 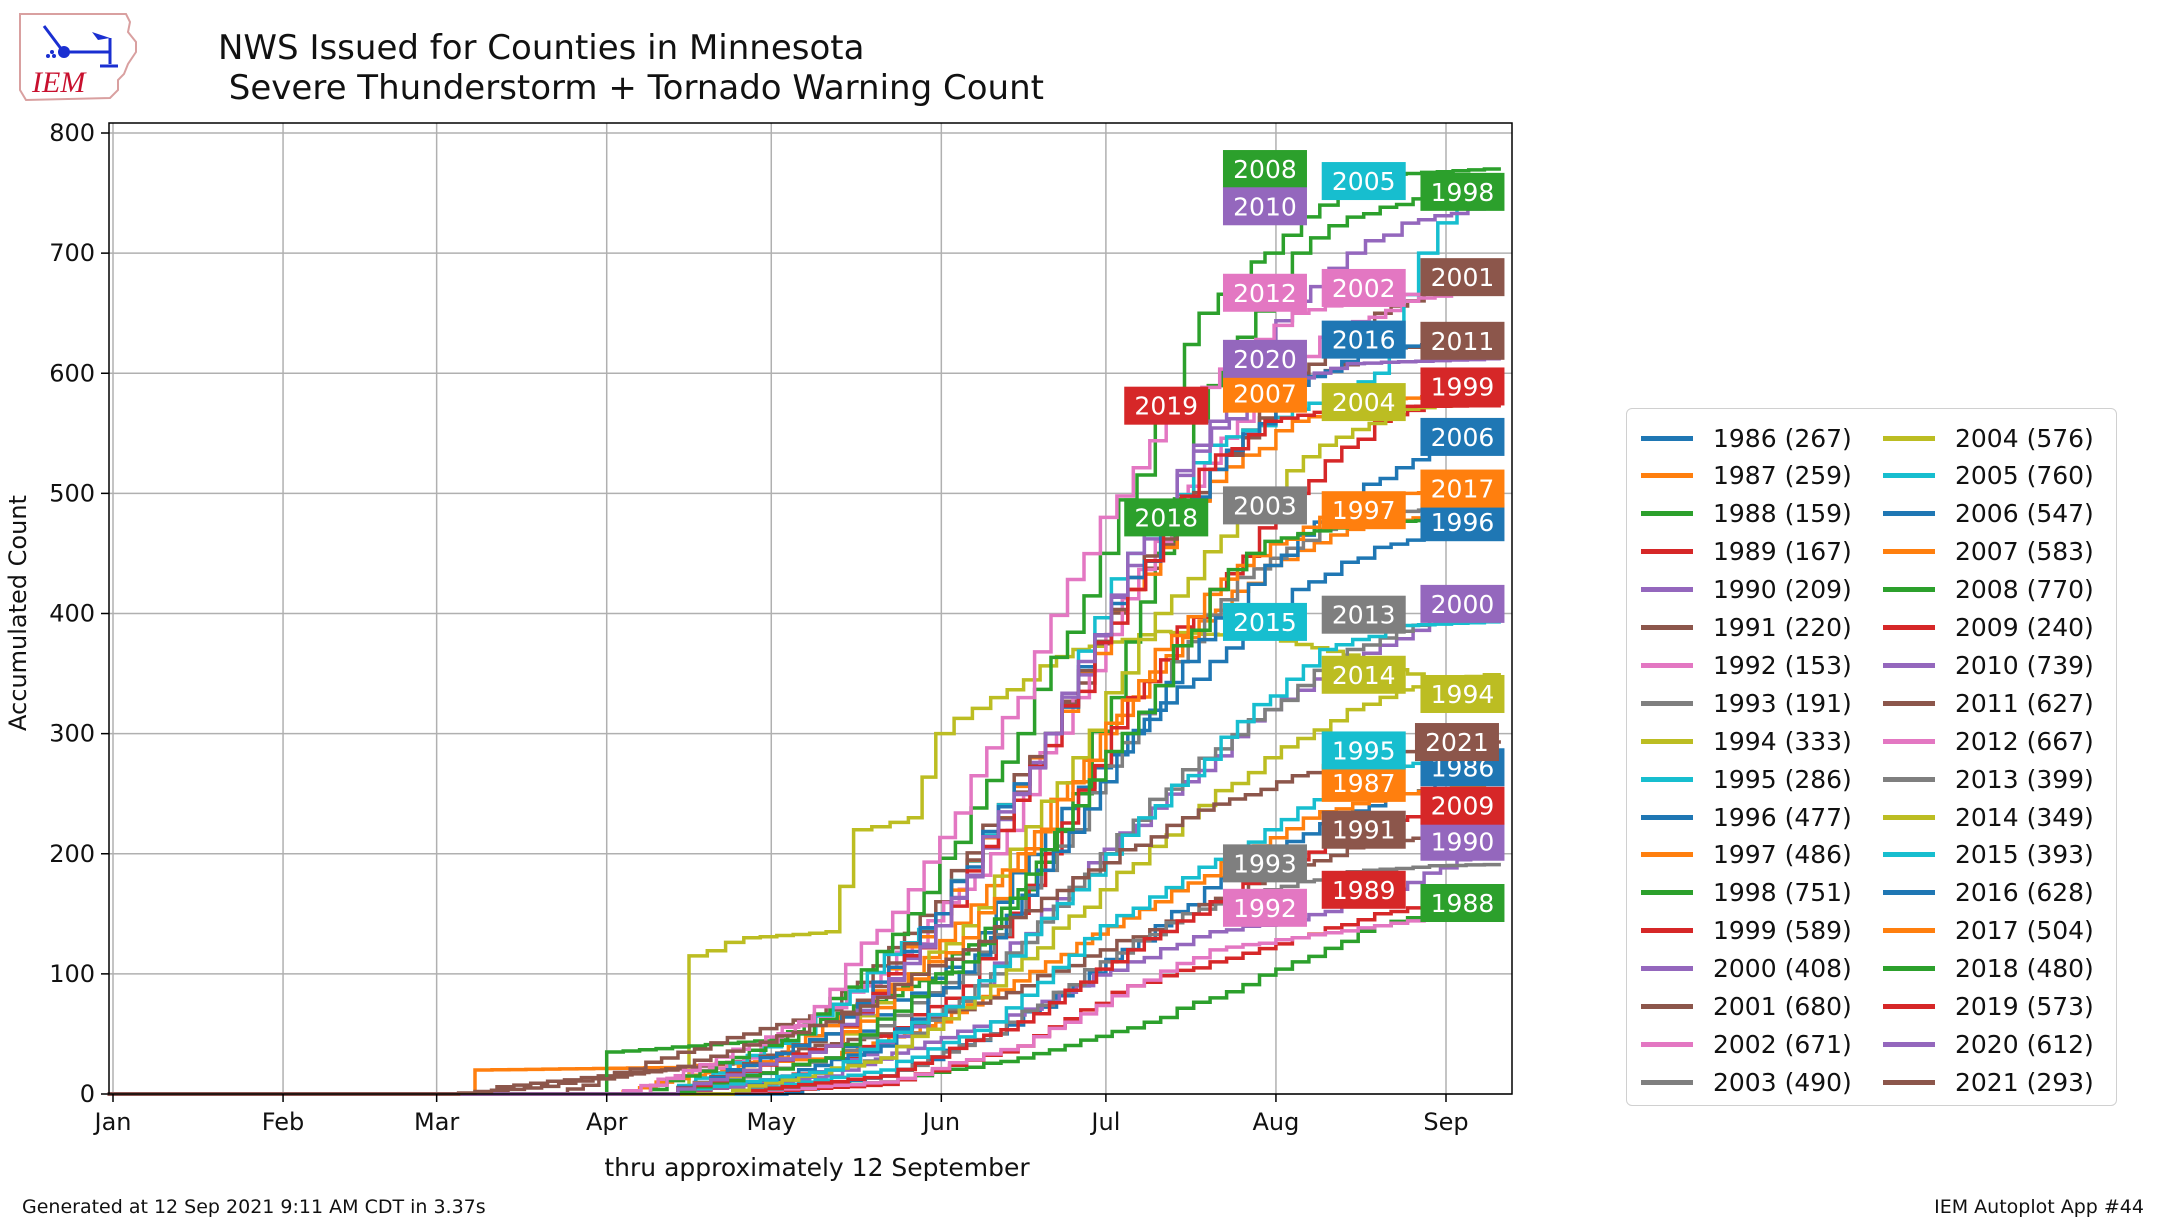 I want to click on series-label-box-2014, so click(x=1363, y=674).